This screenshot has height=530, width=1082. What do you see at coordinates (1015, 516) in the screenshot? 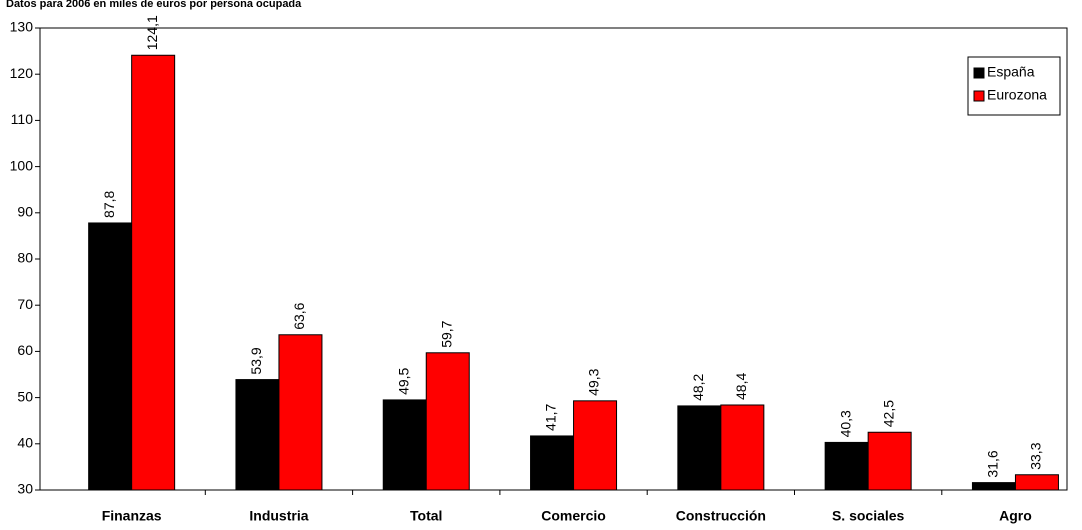
I see `x-tick-label: Agro` at bounding box center [1015, 516].